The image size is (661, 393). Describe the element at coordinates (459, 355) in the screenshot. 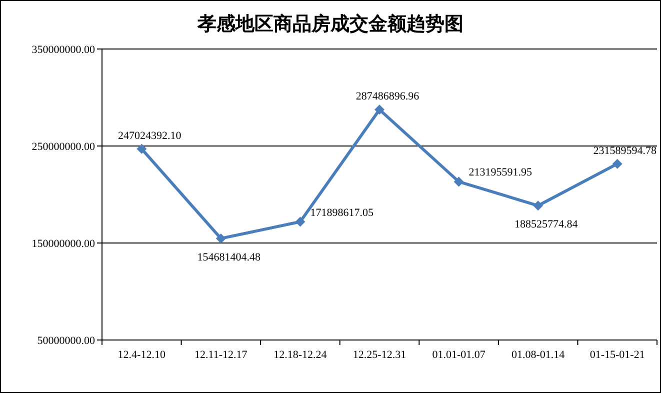

I see `x-tick-label: 01.01-01.07` at that location.